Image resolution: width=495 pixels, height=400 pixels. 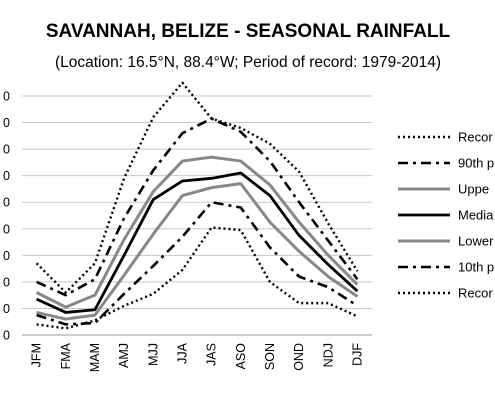 I want to click on y-axis-ticks: 0 0 0 0 0 0 0 0 0 0, so click(x=6, y=216).